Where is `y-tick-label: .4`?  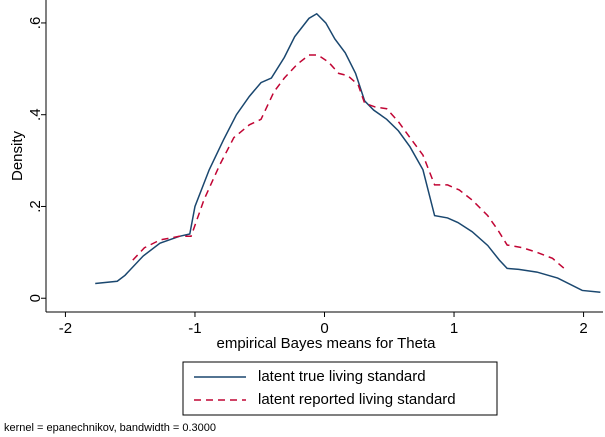
y-tick-label: .4 is located at coordinates (35, 114).